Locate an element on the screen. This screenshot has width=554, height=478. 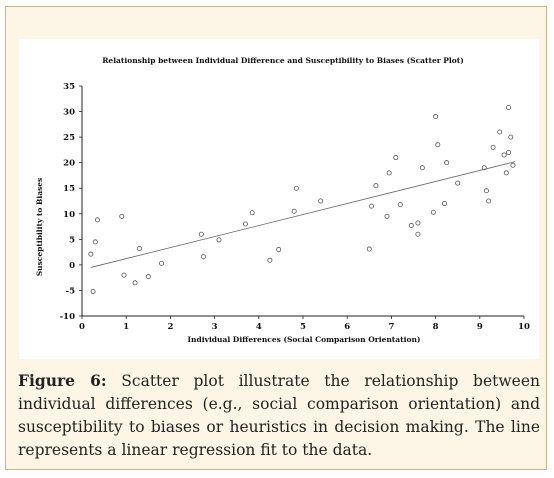
x-tick-label: 2 is located at coordinates (170, 327).